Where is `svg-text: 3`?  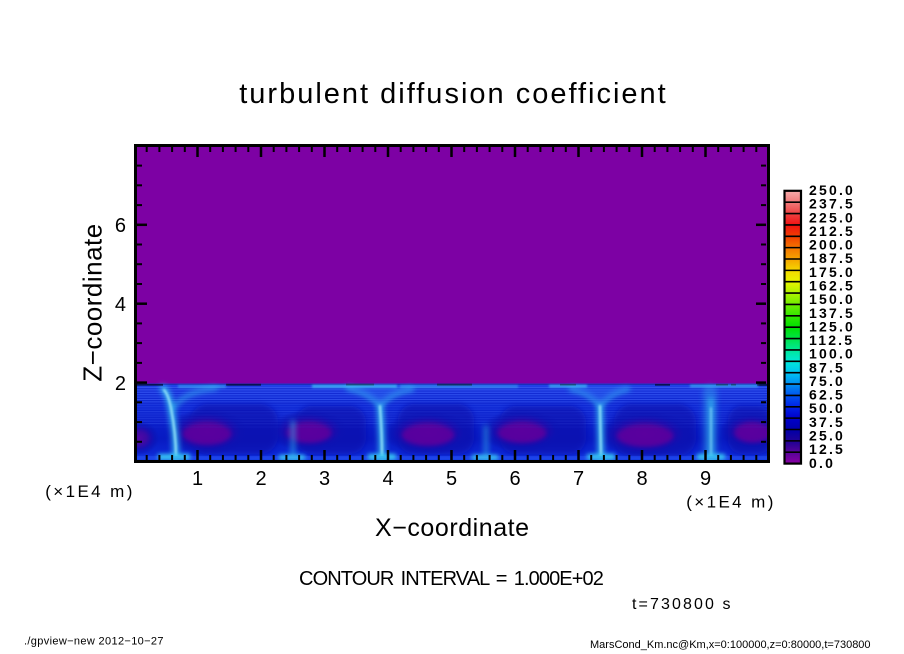
svg-text: 3 is located at coordinates (324, 479).